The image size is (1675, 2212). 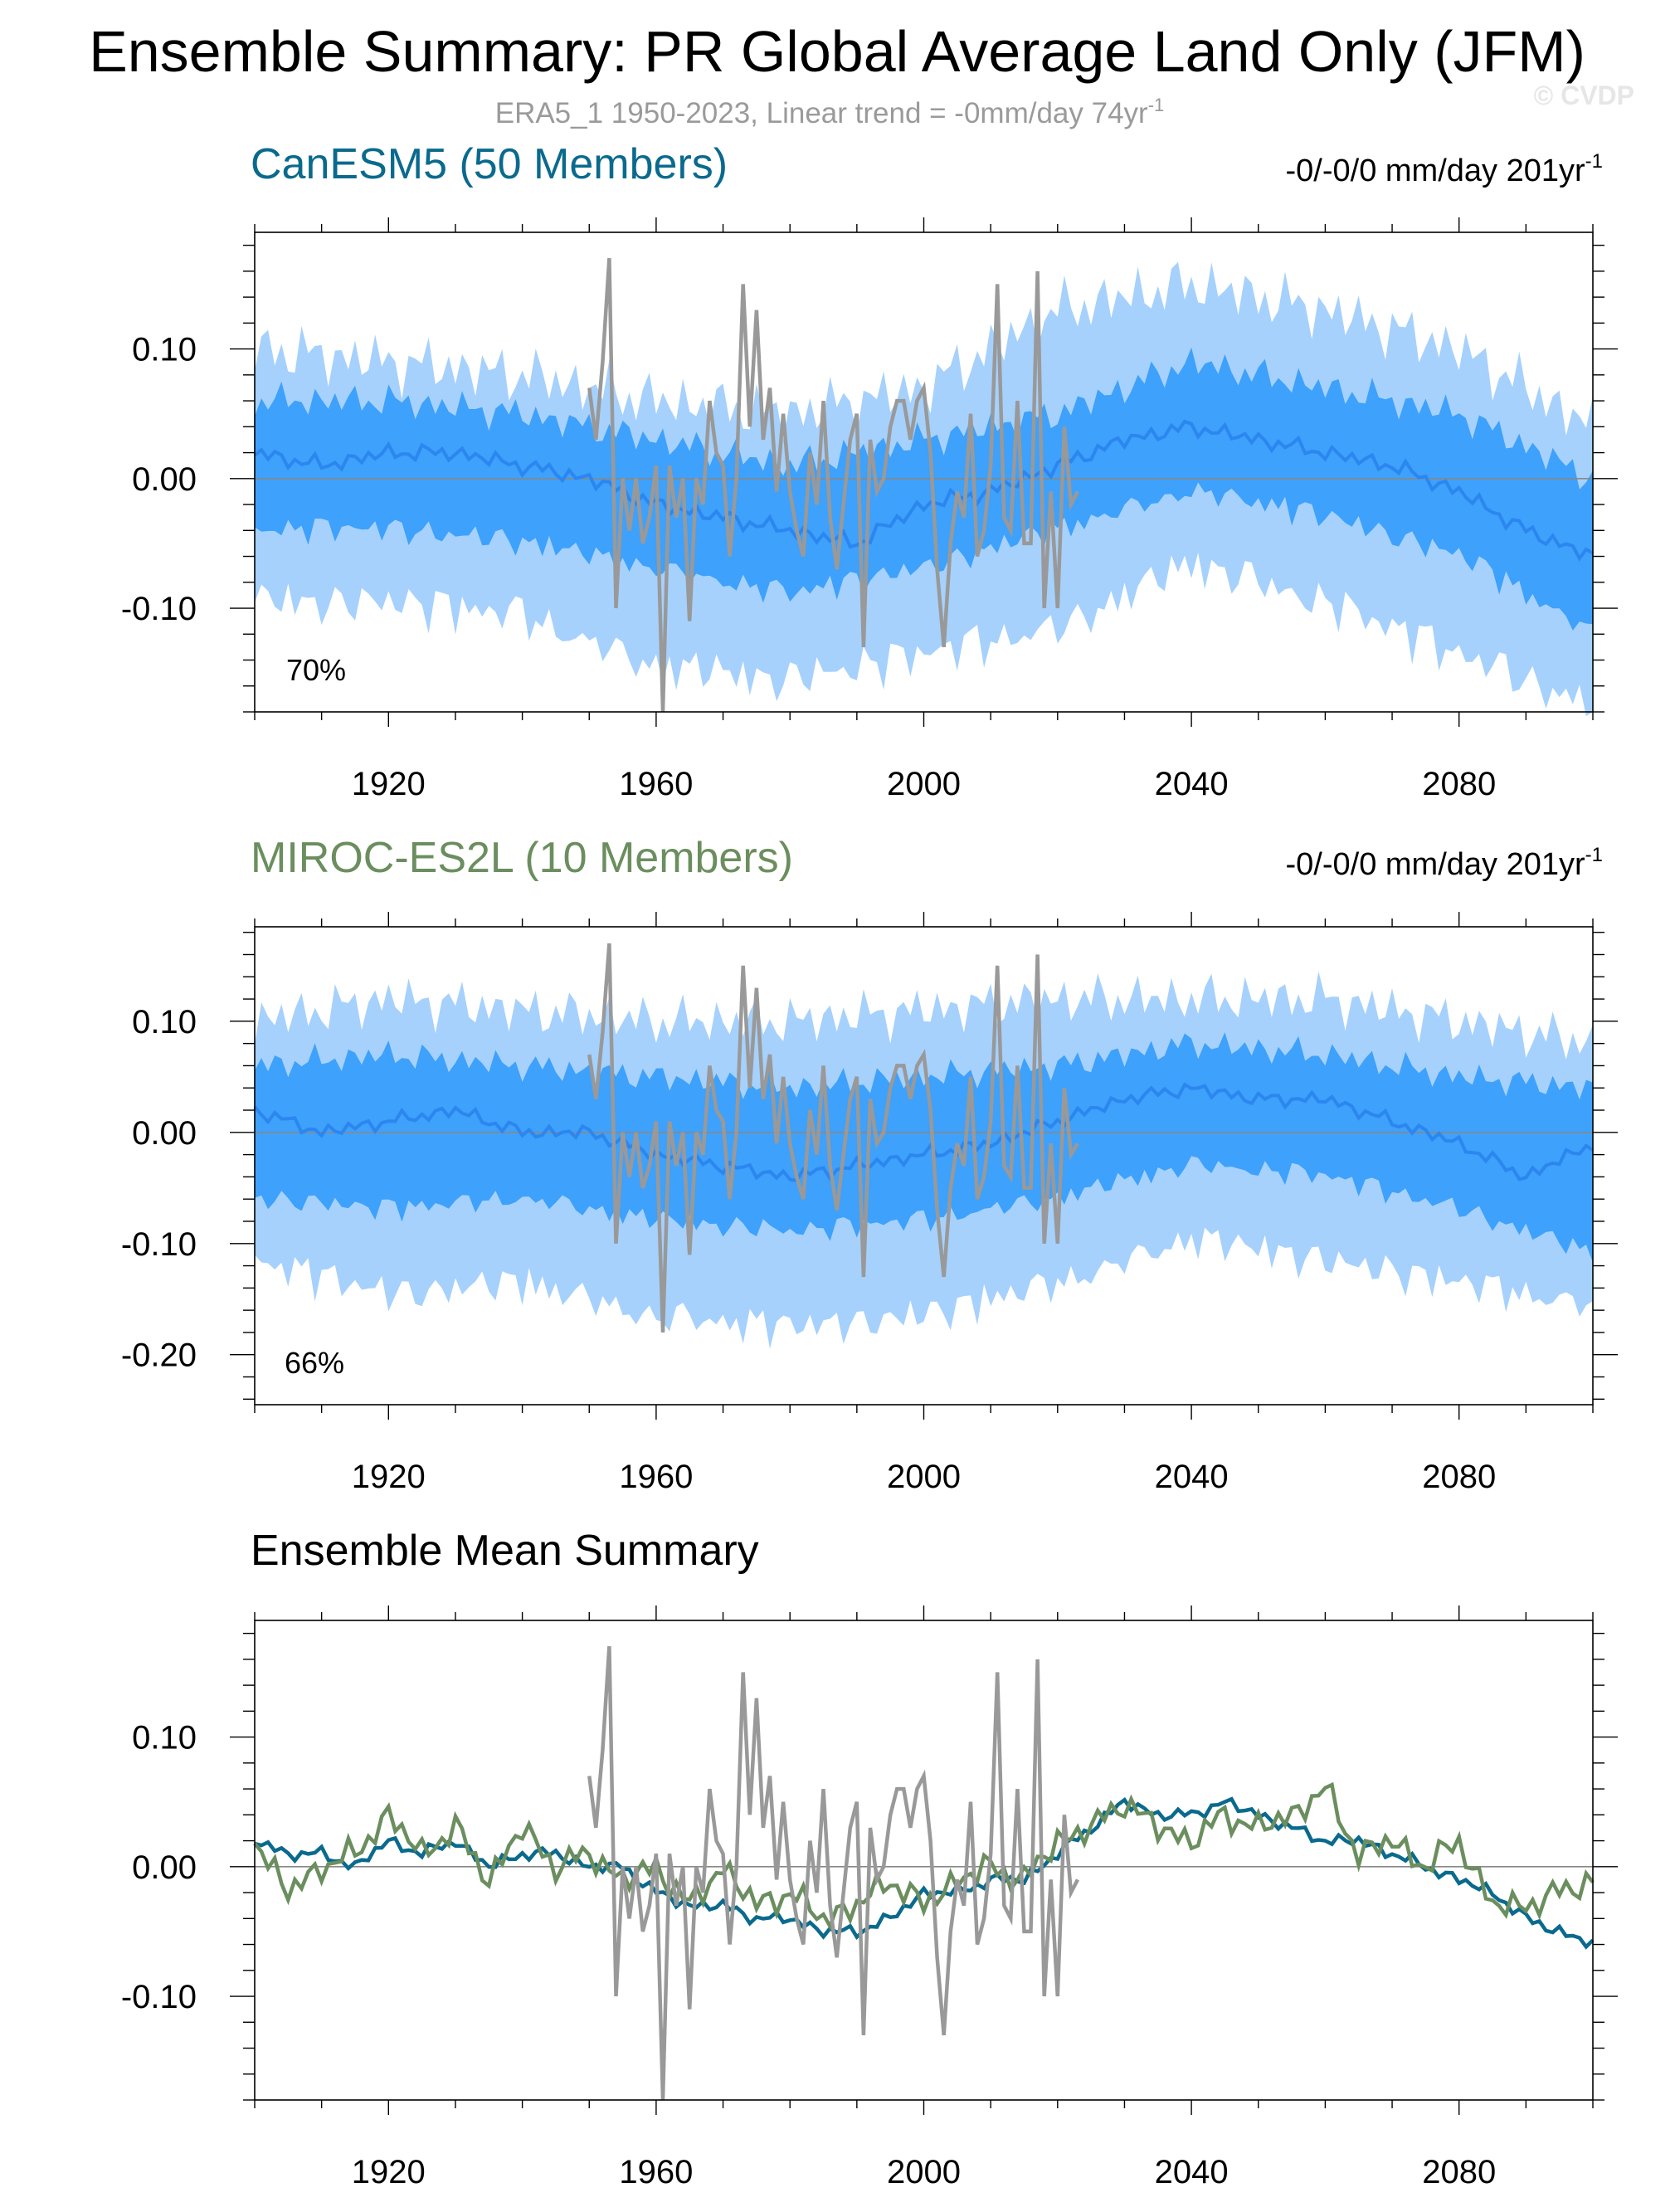 What do you see at coordinates (1436, 864) in the screenshot?
I see `miroc-trend-text: -0/-0/0 mm/day 201yr` at bounding box center [1436, 864].